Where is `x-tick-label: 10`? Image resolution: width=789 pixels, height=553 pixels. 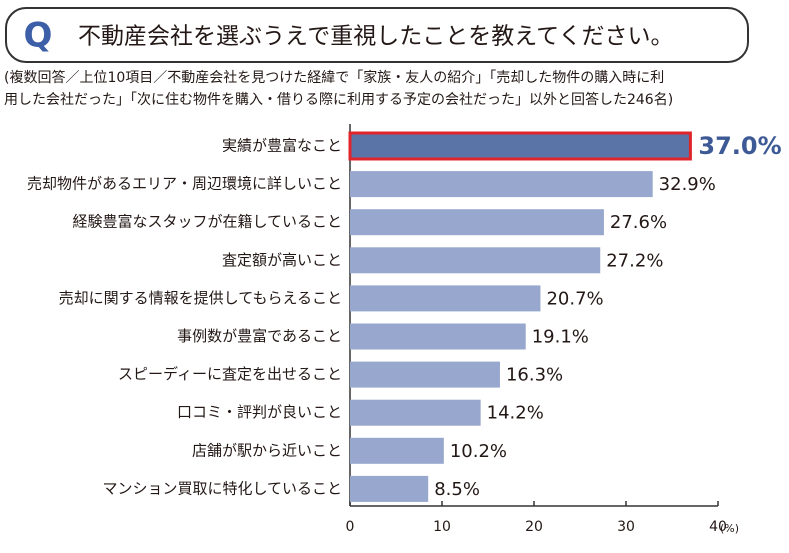
x-tick-label: 10 is located at coordinates (442, 527).